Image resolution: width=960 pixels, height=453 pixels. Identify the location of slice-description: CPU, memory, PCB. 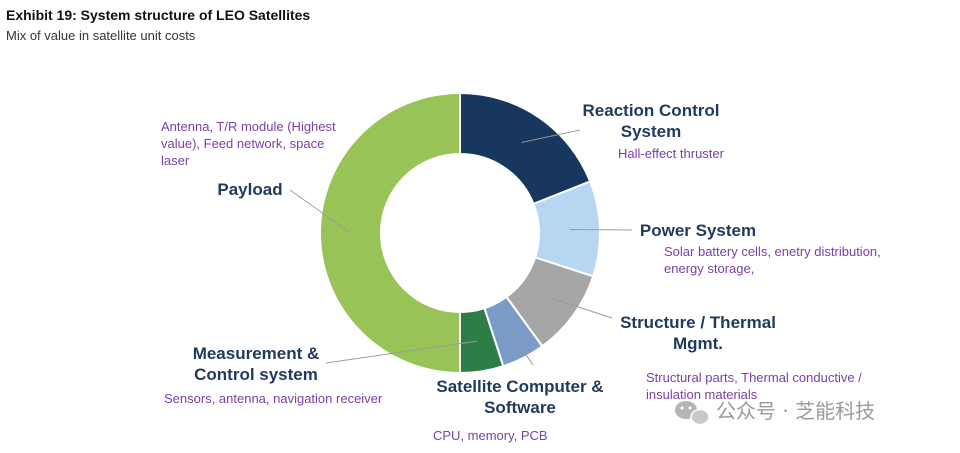
(490, 435).